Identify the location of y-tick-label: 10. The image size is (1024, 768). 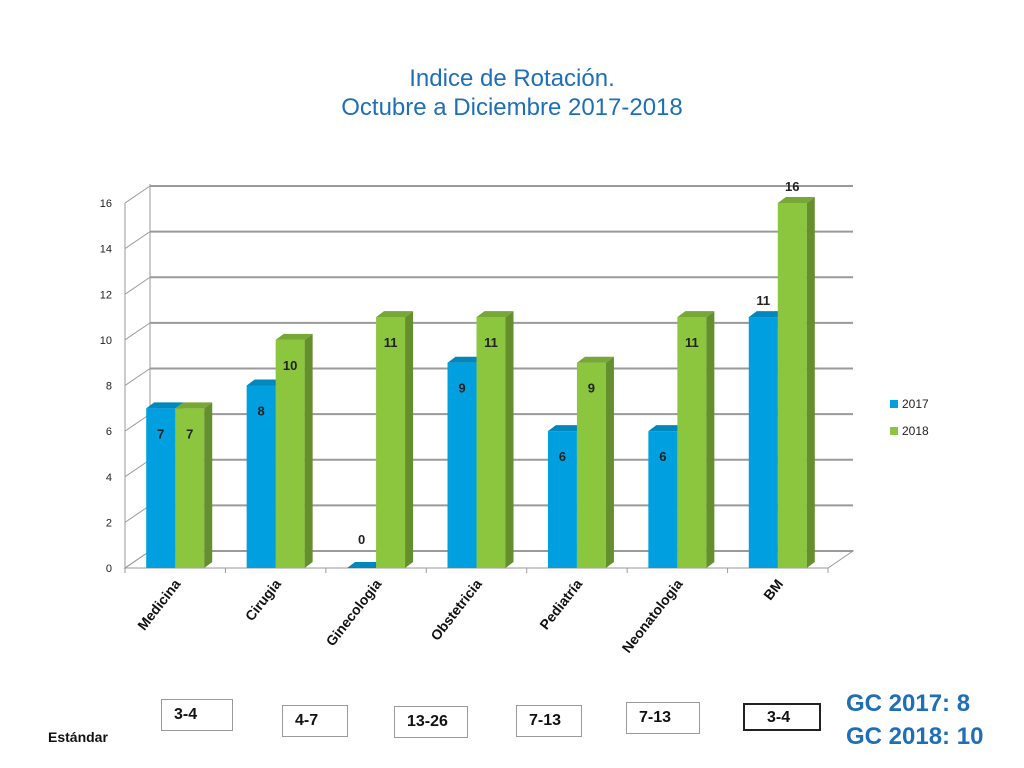
(106, 341).